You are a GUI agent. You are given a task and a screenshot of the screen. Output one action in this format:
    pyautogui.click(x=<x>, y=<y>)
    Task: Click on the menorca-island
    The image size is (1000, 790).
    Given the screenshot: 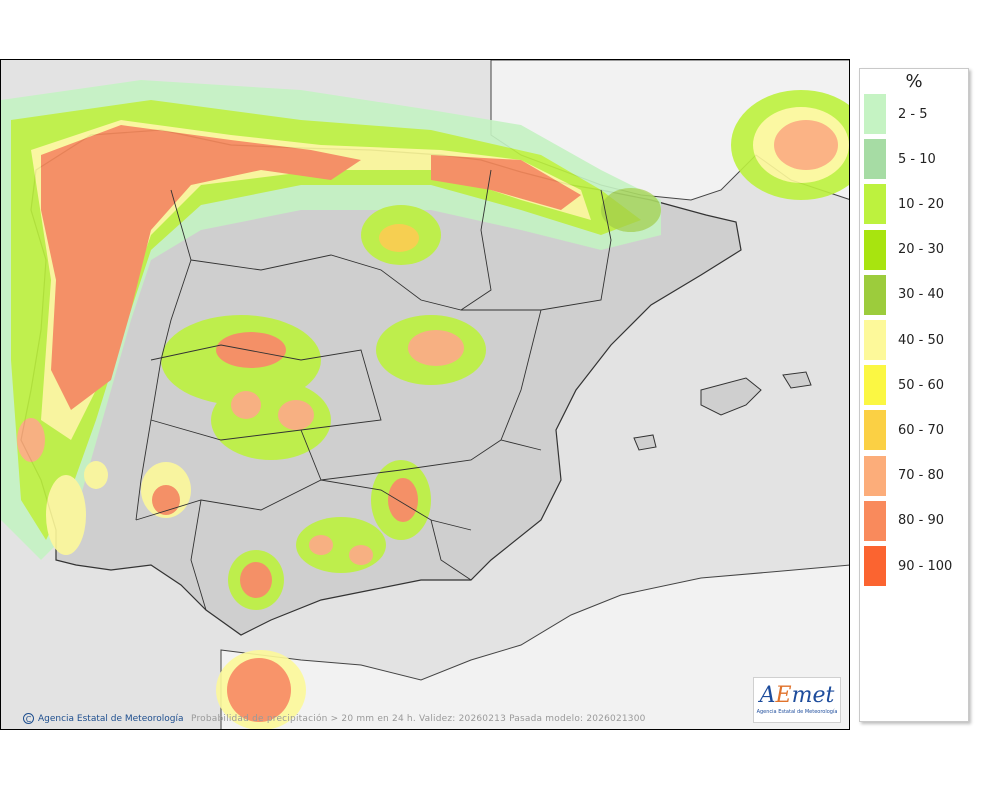 What is the action you would take?
    pyautogui.click(x=797, y=380)
    